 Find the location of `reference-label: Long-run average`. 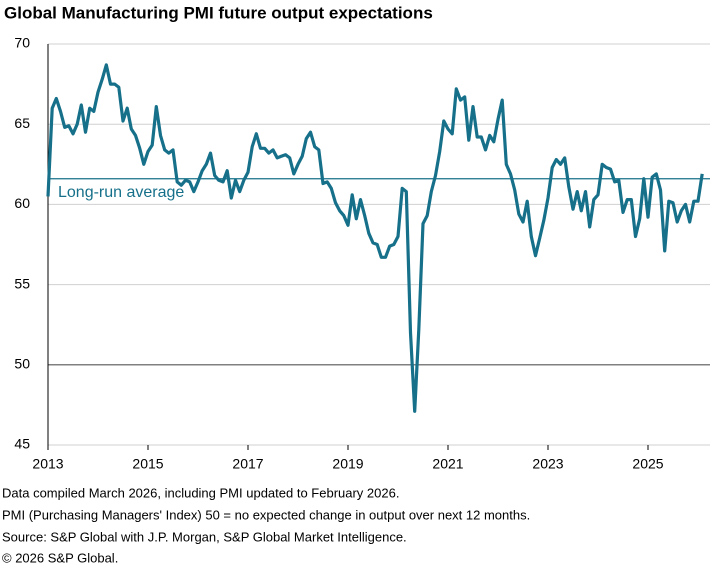

reference-label: Long-run average is located at coordinates (121, 192).